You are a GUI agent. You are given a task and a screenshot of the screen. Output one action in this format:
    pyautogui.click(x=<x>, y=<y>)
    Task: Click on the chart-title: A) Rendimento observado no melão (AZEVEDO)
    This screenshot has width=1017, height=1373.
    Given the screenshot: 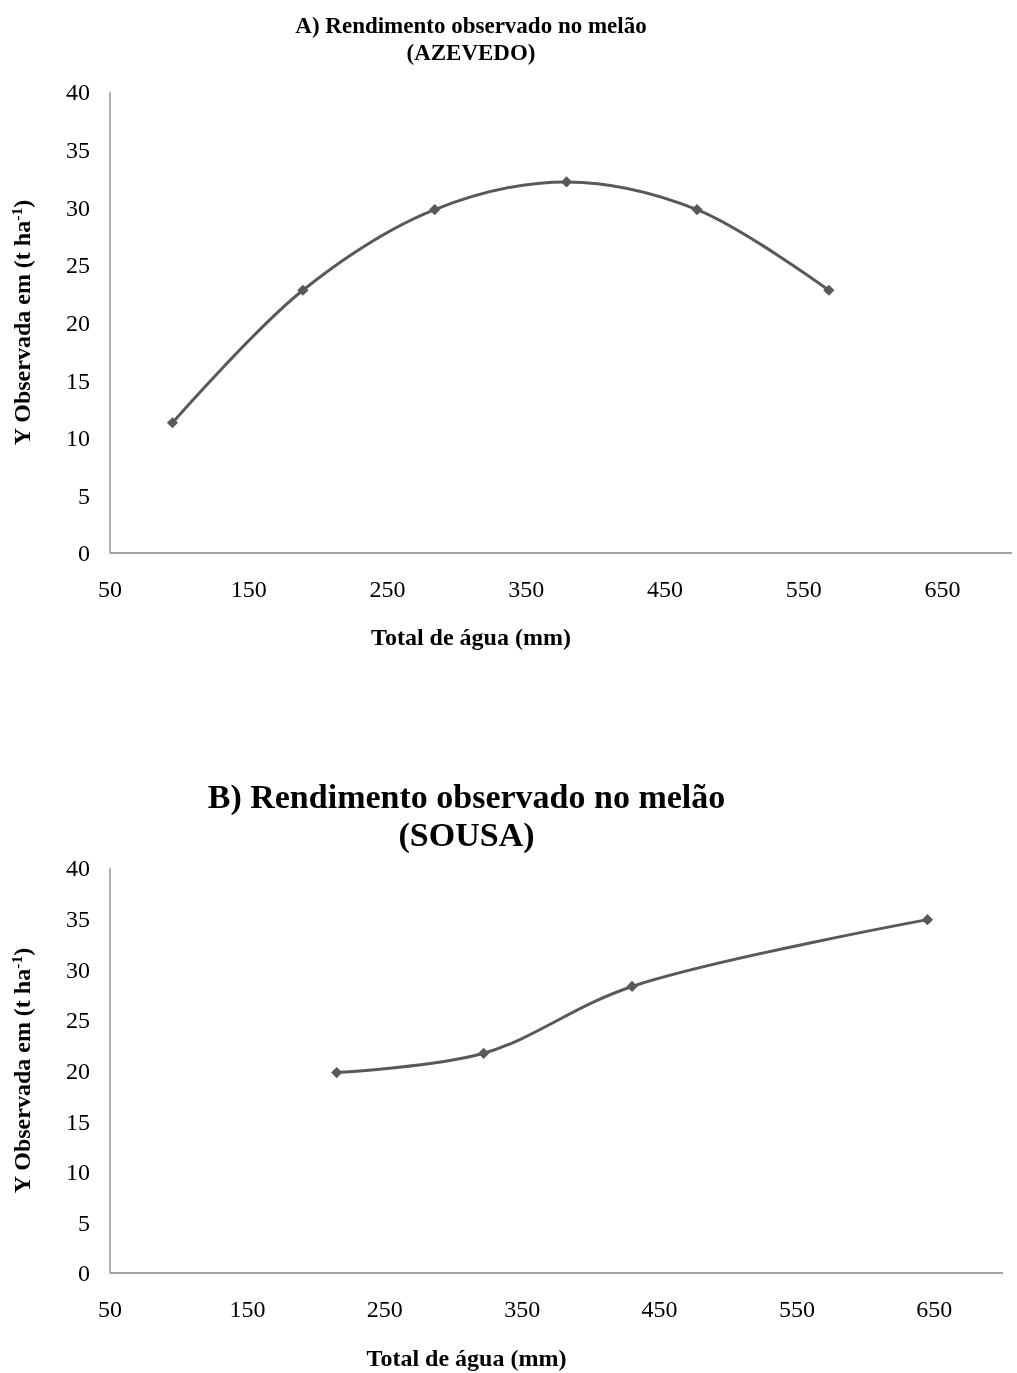 What is the action you would take?
    pyautogui.click(x=471, y=39)
    